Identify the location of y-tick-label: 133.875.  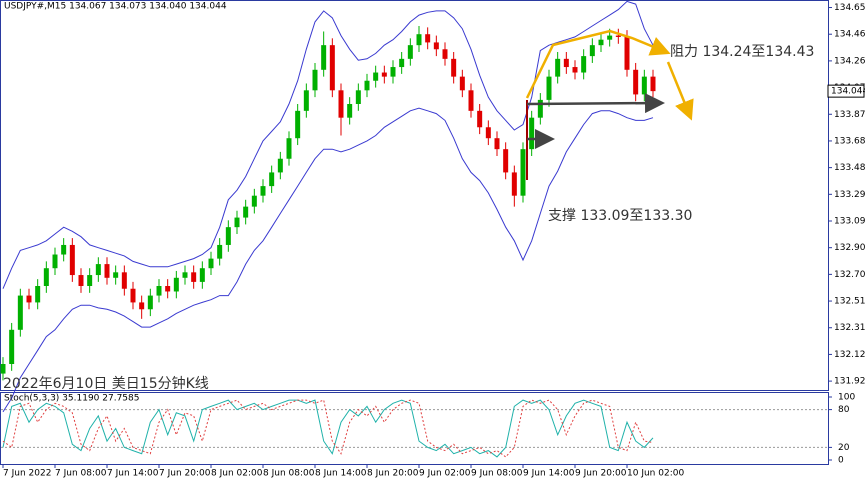
(849, 115).